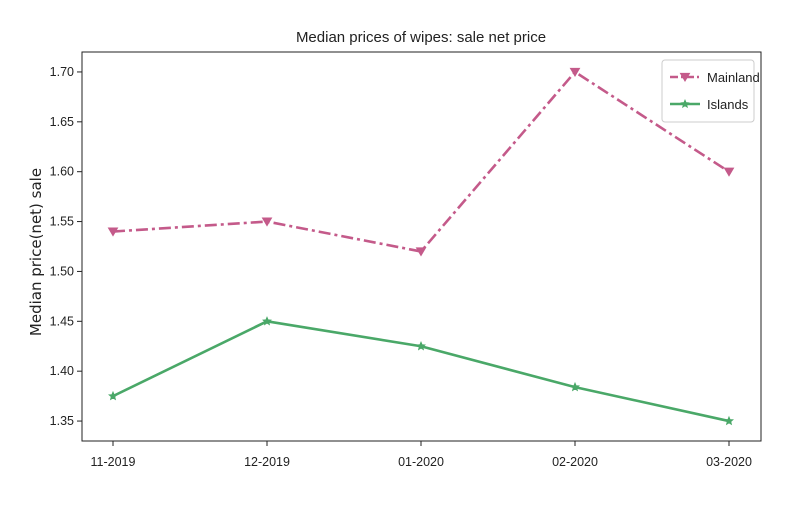 The image size is (800, 510). Describe the element at coordinates (62, 72) in the screenshot. I see `y-tick-label: 1.70` at that location.